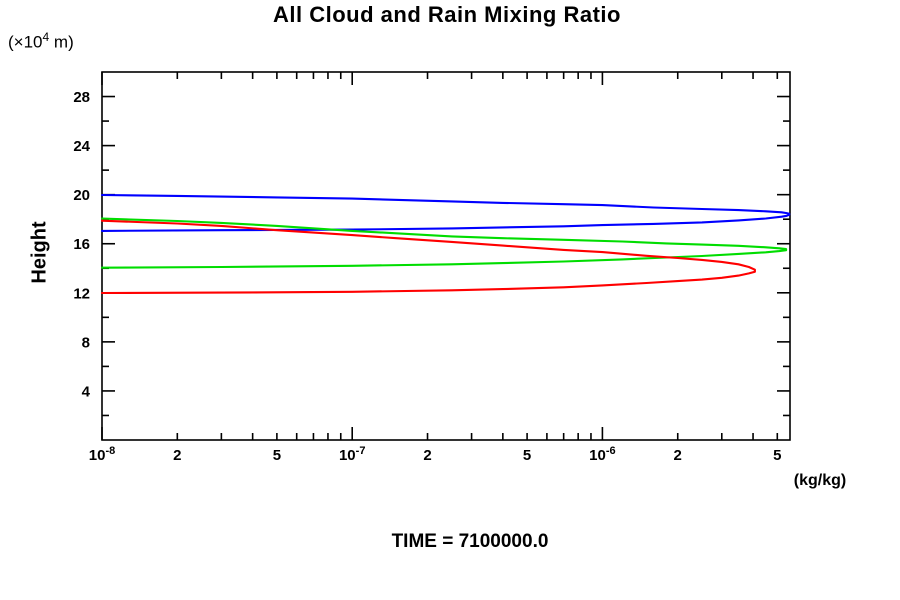  Describe the element at coordinates (81, 244) in the screenshot. I see `y-tick-label: 16` at that location.